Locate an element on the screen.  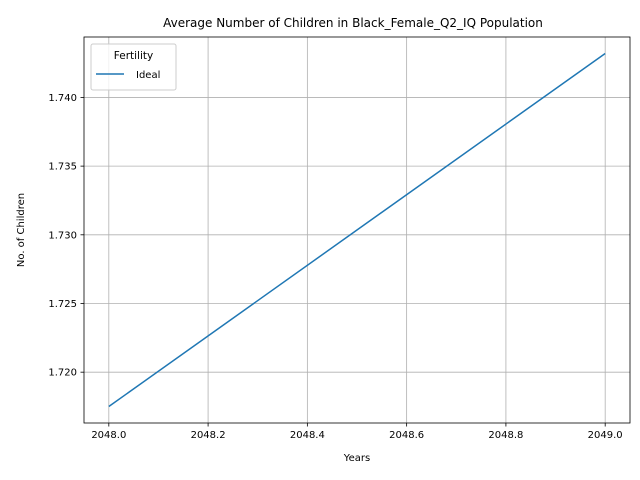
y-tick-label: 1.730 is located at coordinates (62, 235).